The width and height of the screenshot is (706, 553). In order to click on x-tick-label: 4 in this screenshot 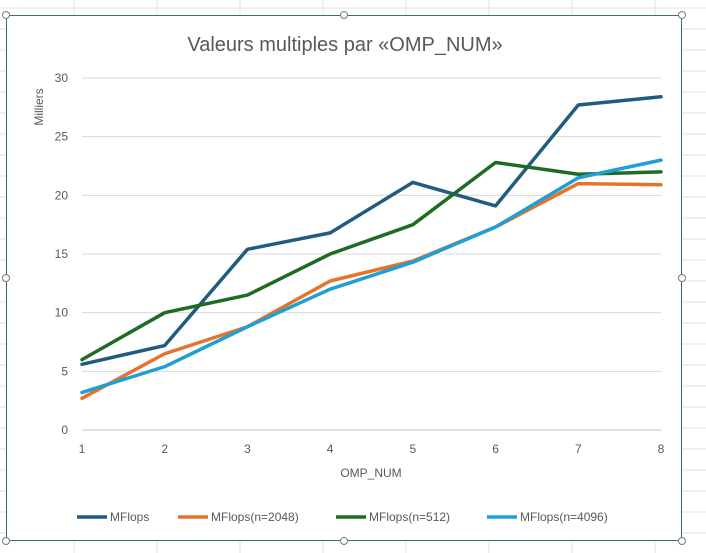, I will do `click(330, 449)`.